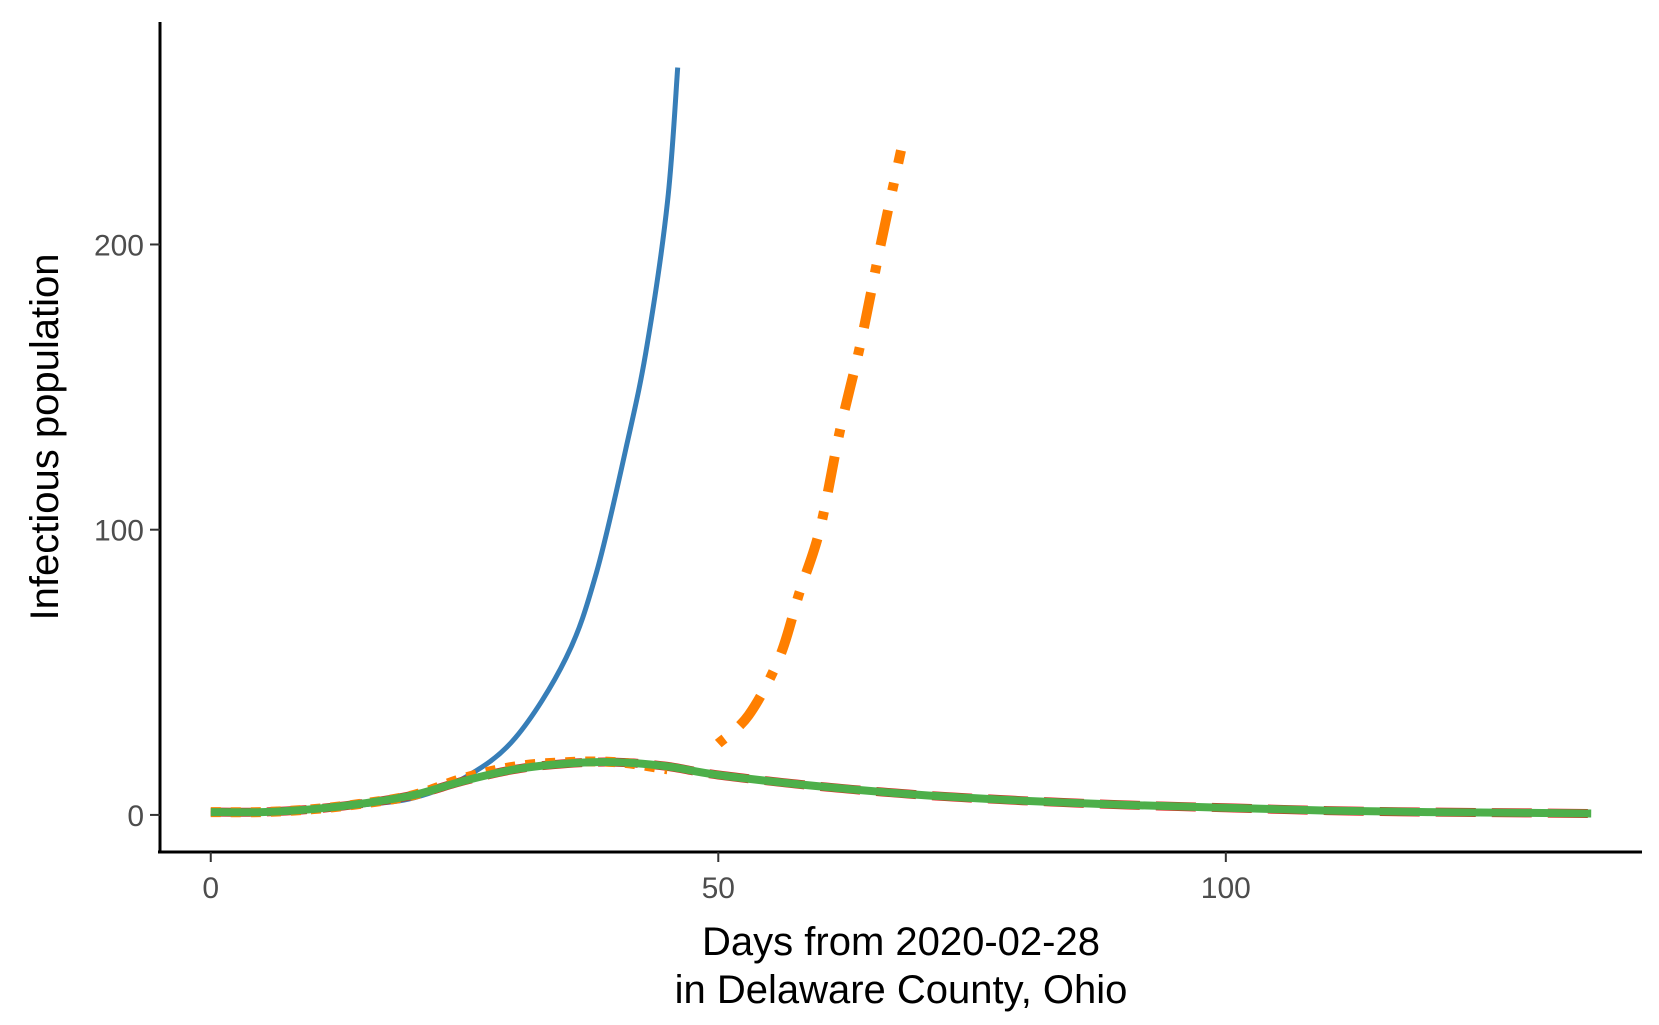  I want to click on y-tick-label: 0, so click(135, 816).